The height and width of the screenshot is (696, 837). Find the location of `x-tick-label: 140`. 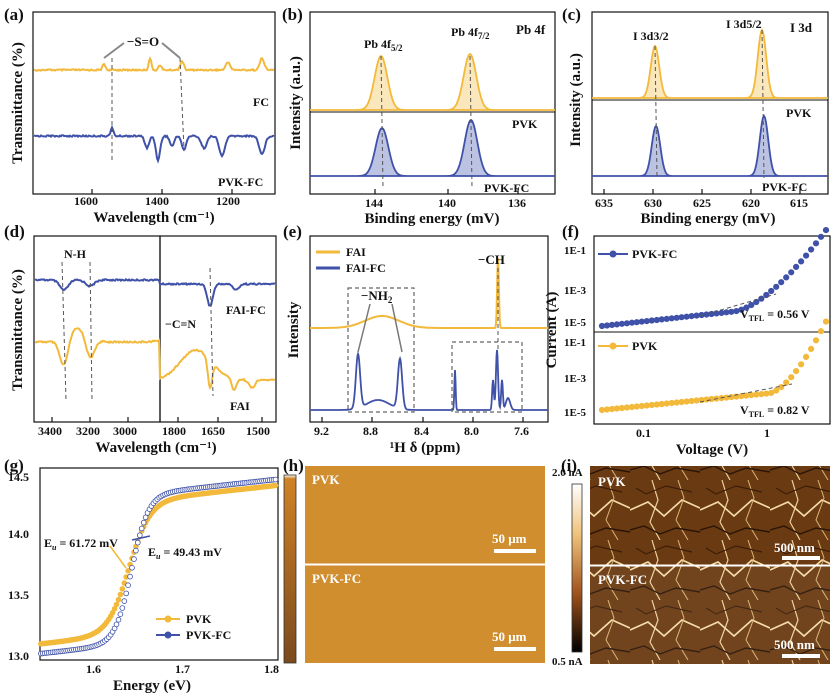

x-tick-label: 140 is located at coordinates (447, 203).